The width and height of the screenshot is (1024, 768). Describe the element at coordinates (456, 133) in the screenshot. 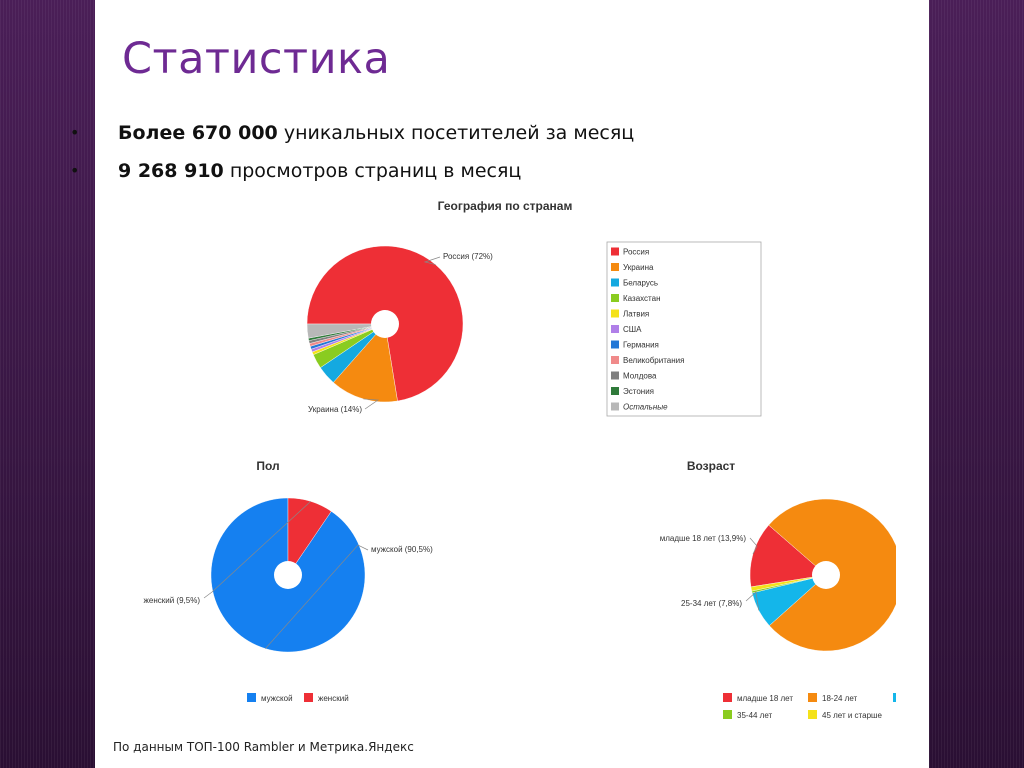

I see `bullet-visitors-text: уникальных посетителей за месяц` at that location.